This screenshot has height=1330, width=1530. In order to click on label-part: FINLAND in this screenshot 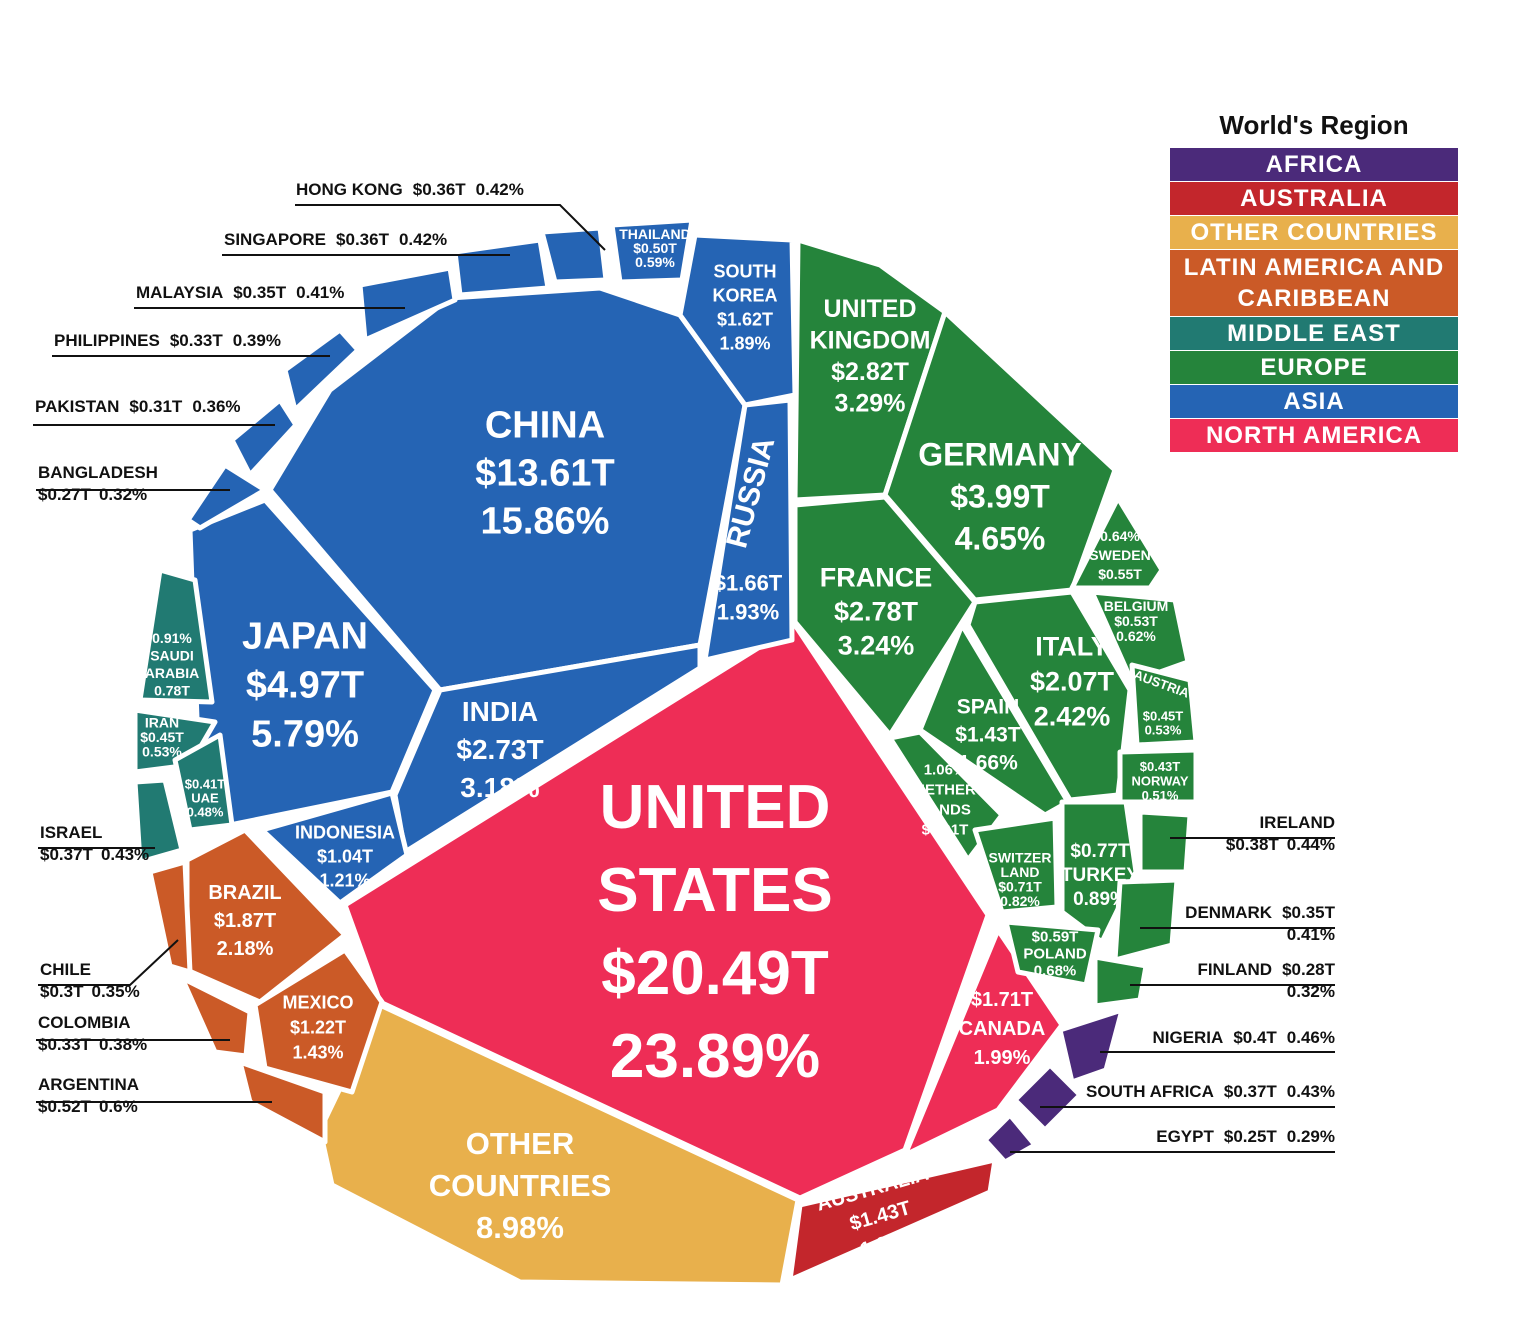, I will do `click(1234, 969)`.